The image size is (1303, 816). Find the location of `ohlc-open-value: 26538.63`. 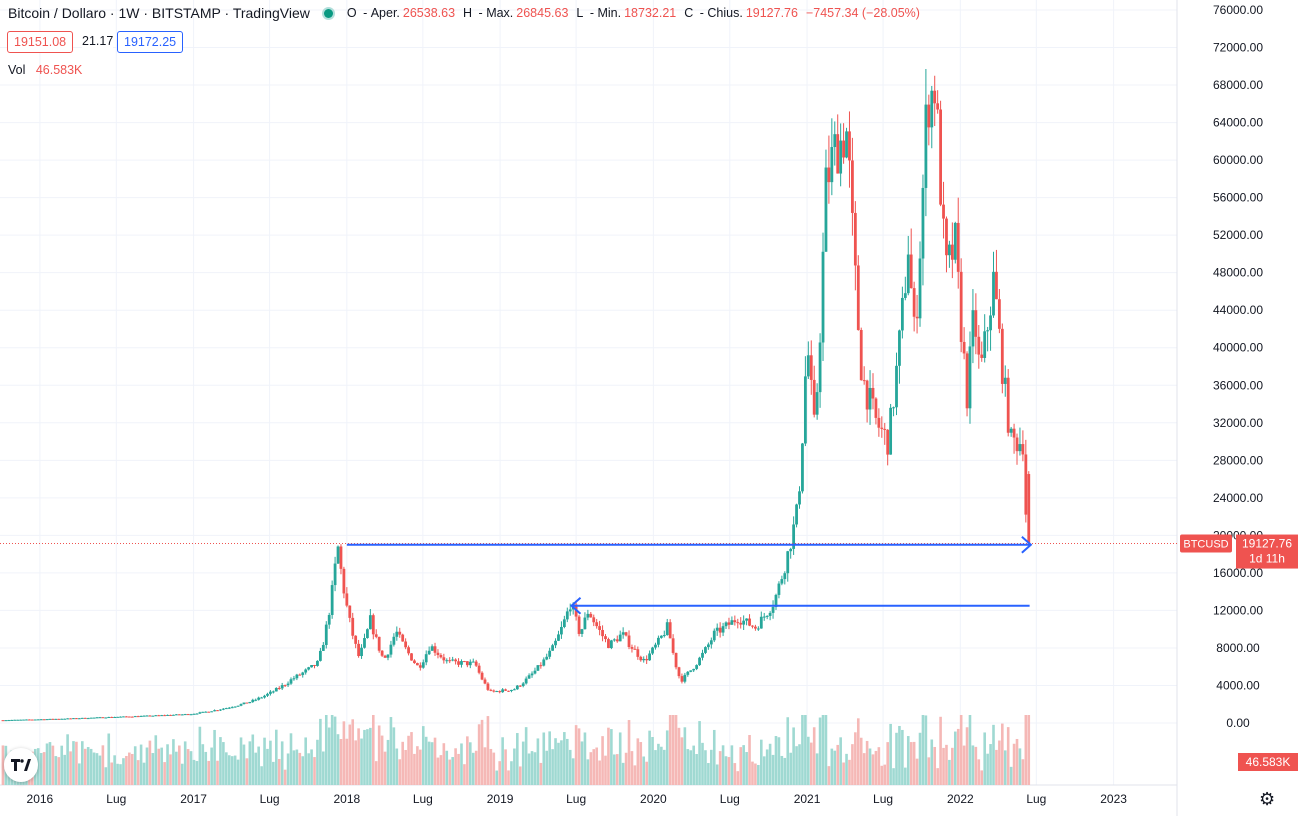

ohlc-open-value: 26538.63 is located at coordinates (429, 13).